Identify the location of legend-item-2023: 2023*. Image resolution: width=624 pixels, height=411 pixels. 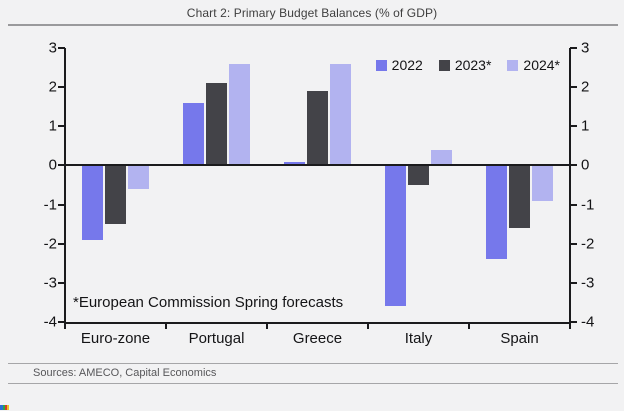
(465, 65).